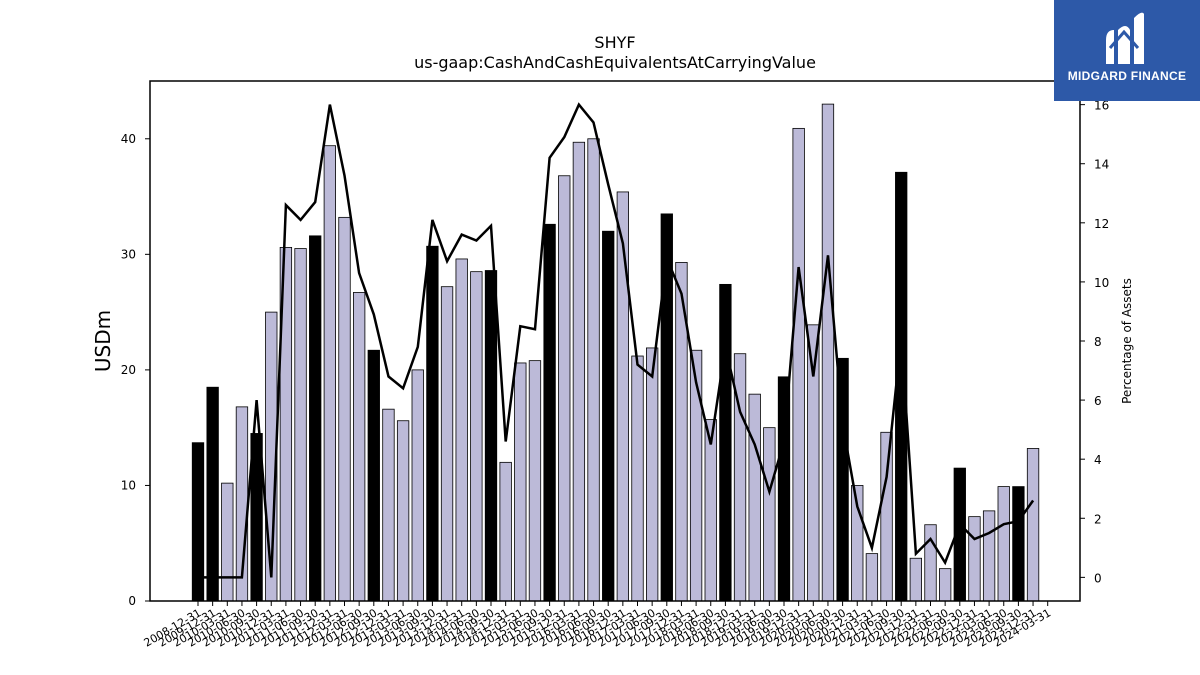 The height and width of the screenshot is (675, 1200). Describe the element at coordinates (614, 42) in the screenshot. I see `chart-title: SHYF` at that location.